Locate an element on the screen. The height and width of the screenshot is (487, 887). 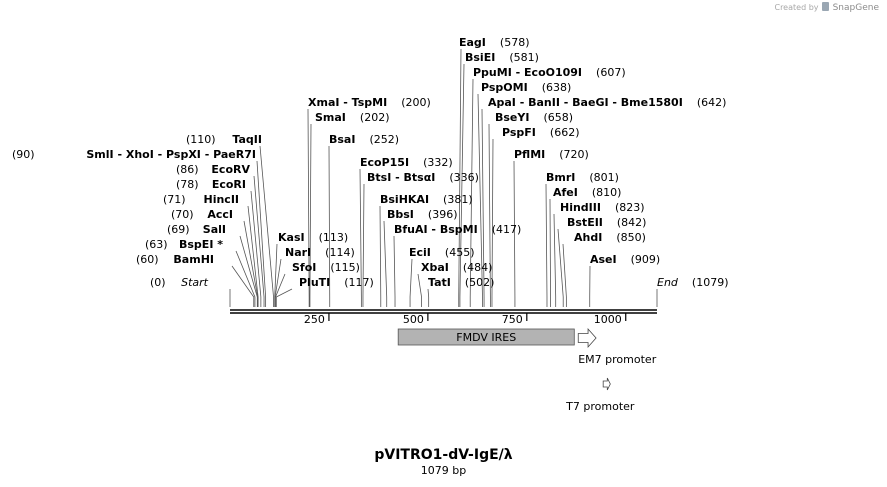
site-sali: SalI (69) is located at coordinates (212, 265).